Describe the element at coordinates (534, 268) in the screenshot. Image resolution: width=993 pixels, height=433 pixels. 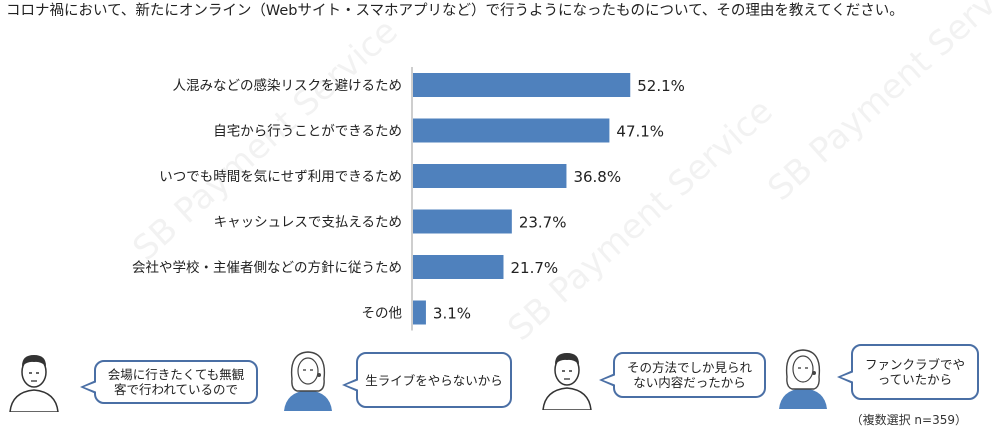
I see `value-label: 21.7%` at that location.